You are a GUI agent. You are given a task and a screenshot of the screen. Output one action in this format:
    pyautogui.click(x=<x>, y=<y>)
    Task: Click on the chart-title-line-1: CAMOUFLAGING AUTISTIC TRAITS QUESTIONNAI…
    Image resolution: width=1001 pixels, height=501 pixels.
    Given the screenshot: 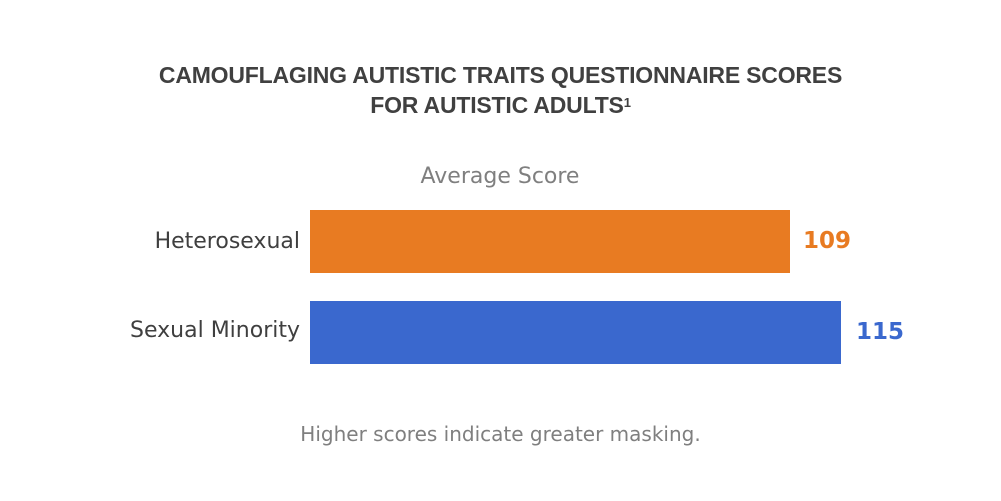 What is the action you would take?
    pyautogui.click(x=500, y=75)
    